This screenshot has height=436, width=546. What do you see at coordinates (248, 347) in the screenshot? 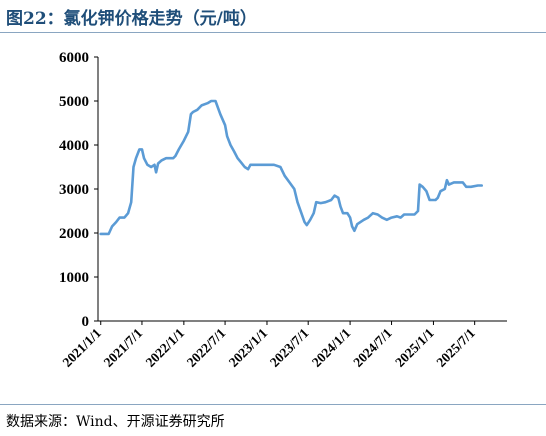
I see `x-tick-label: 2023/1/1` at bounding box center [248, 347].